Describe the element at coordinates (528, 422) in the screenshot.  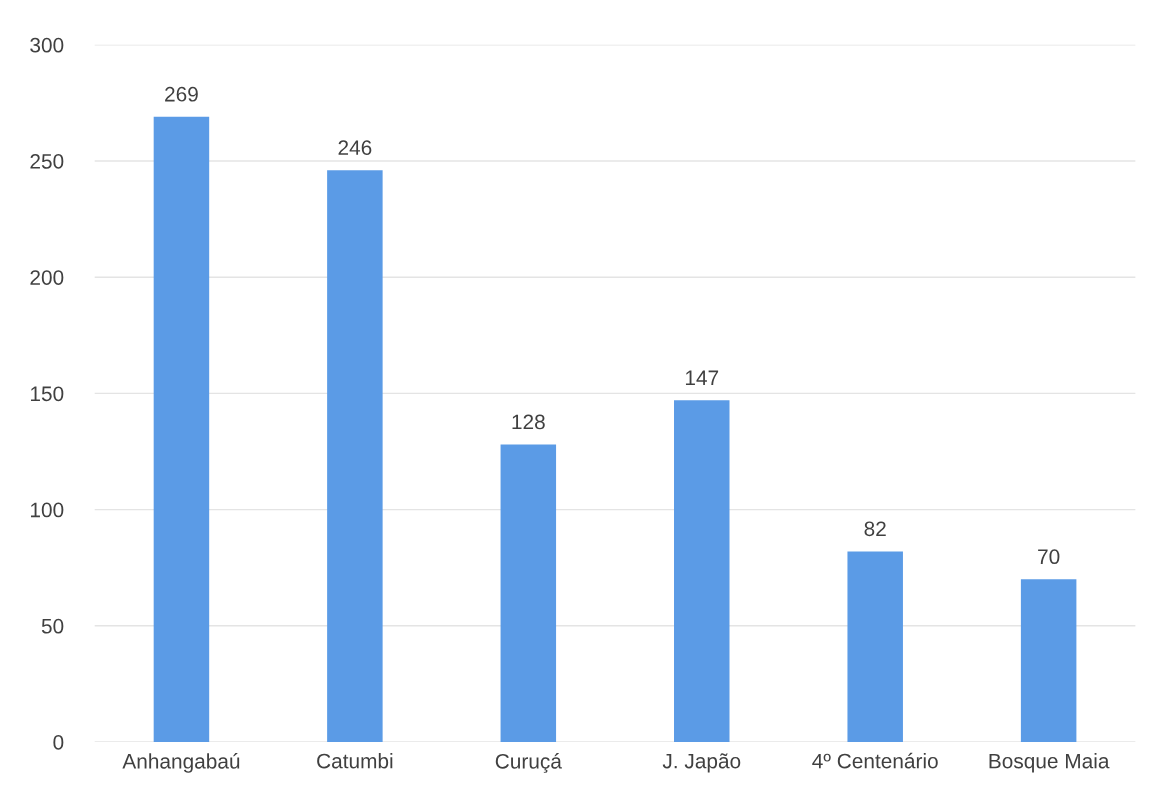
I see `data-label: 128` at that location.